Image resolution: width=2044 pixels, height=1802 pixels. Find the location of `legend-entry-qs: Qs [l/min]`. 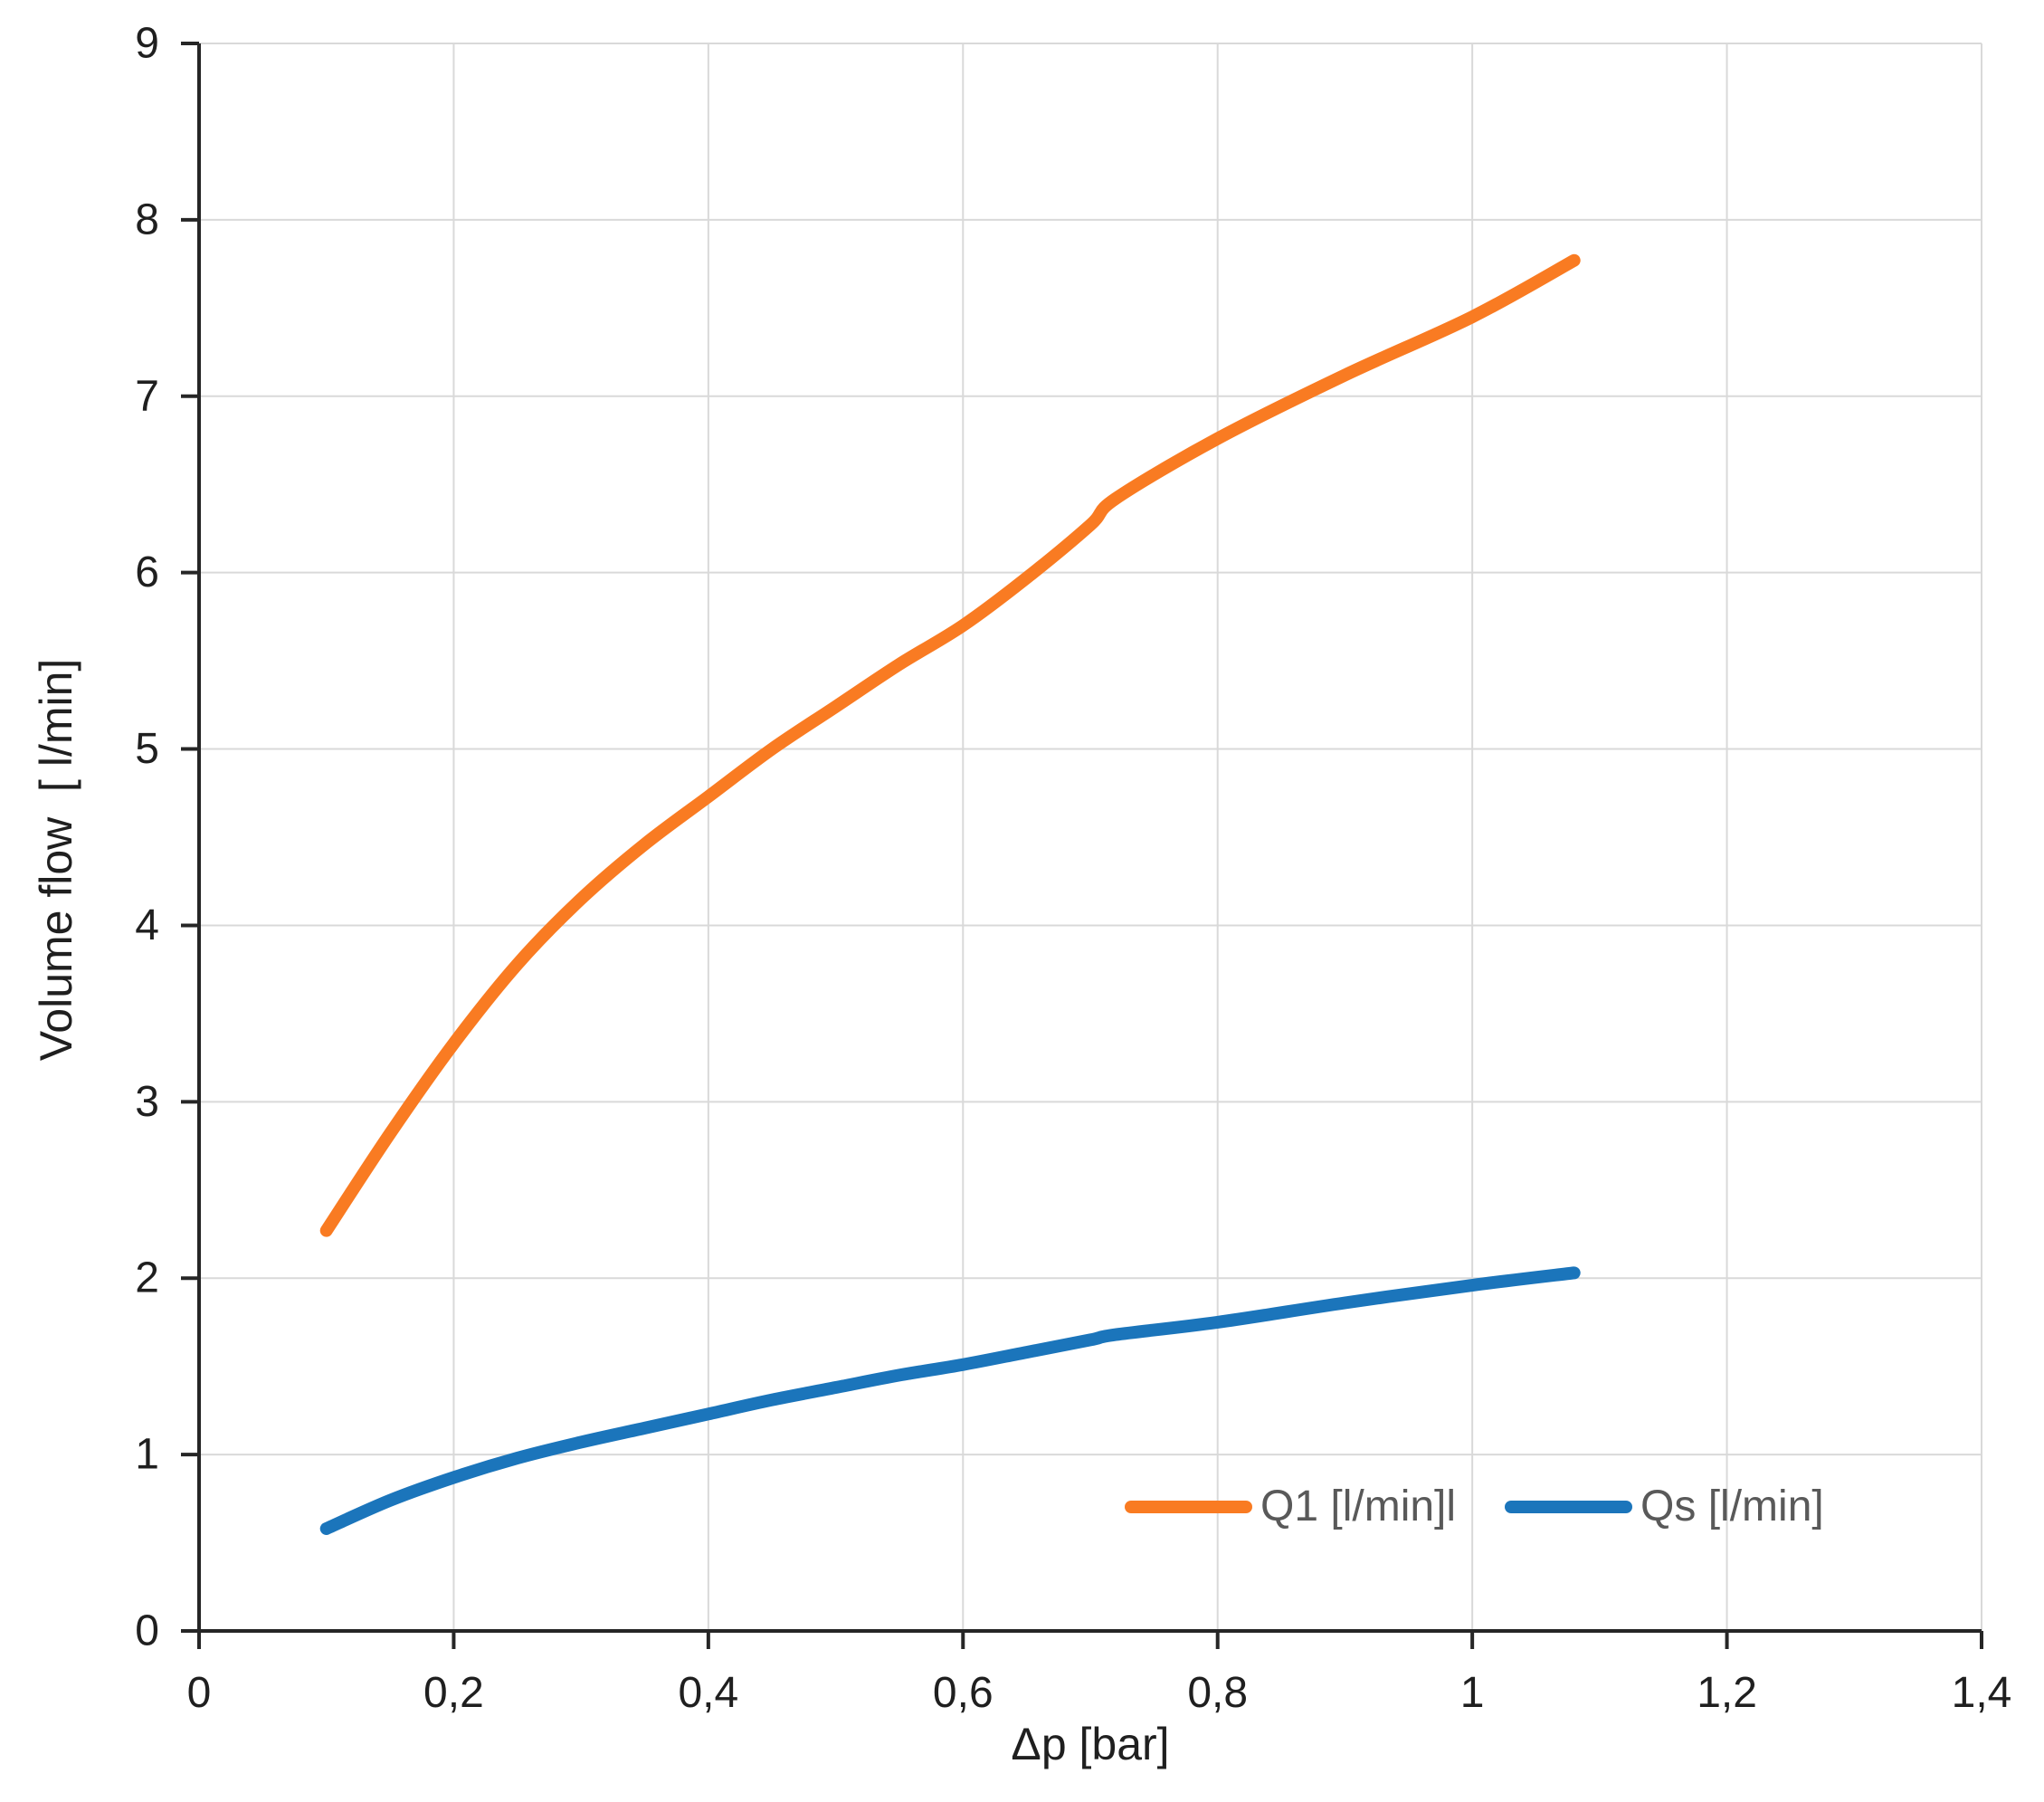

legend-entry-qs: Qs [l/min] is located at coordinates (1664, 1506).